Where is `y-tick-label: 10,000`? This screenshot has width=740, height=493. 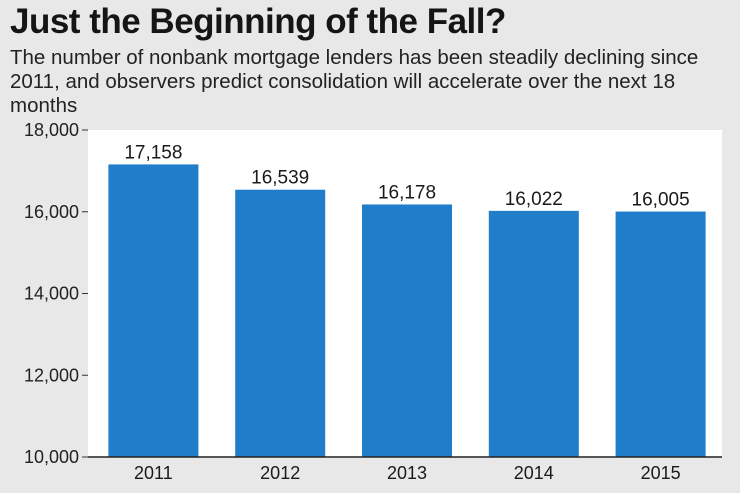 y-tick-label: 10,000 is located at coordinates (51, 457).